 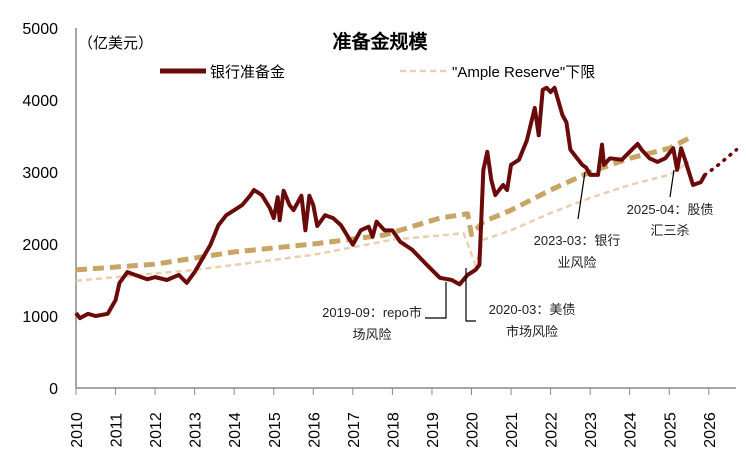 I want to click on y-tick-label: 0, so click(x=53, y=389).